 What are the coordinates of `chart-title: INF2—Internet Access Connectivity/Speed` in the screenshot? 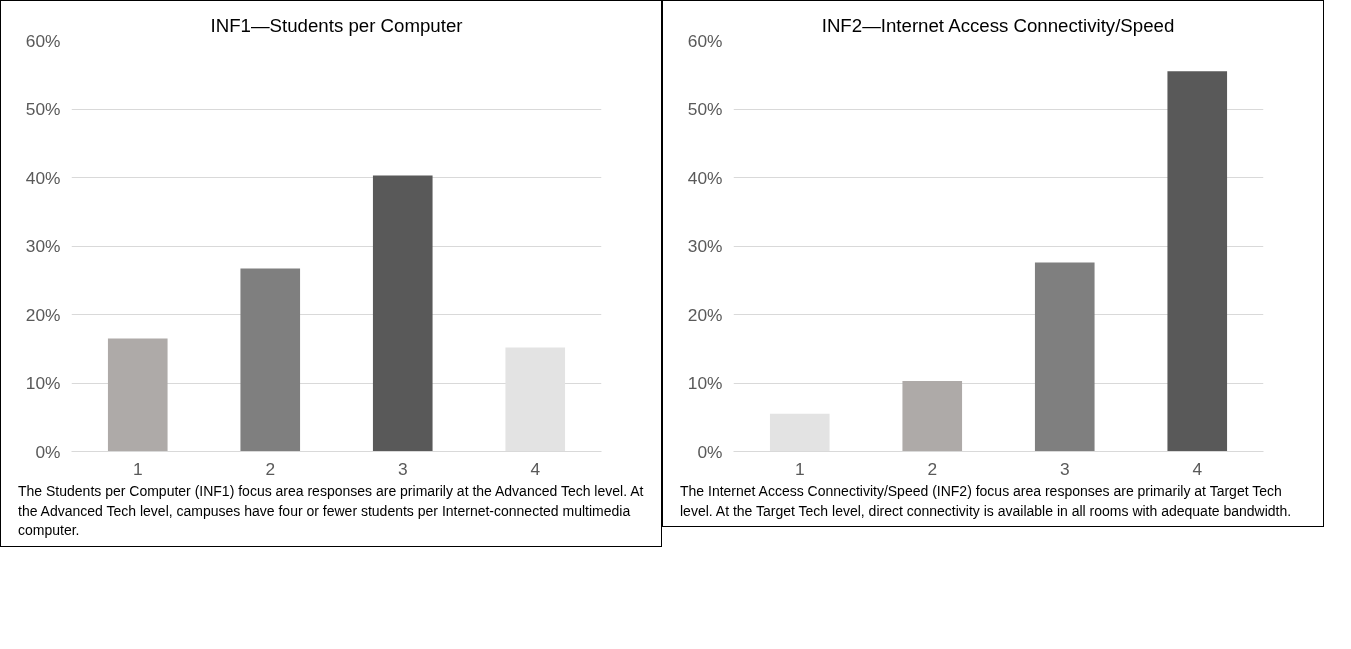 It's located at (998, 25).